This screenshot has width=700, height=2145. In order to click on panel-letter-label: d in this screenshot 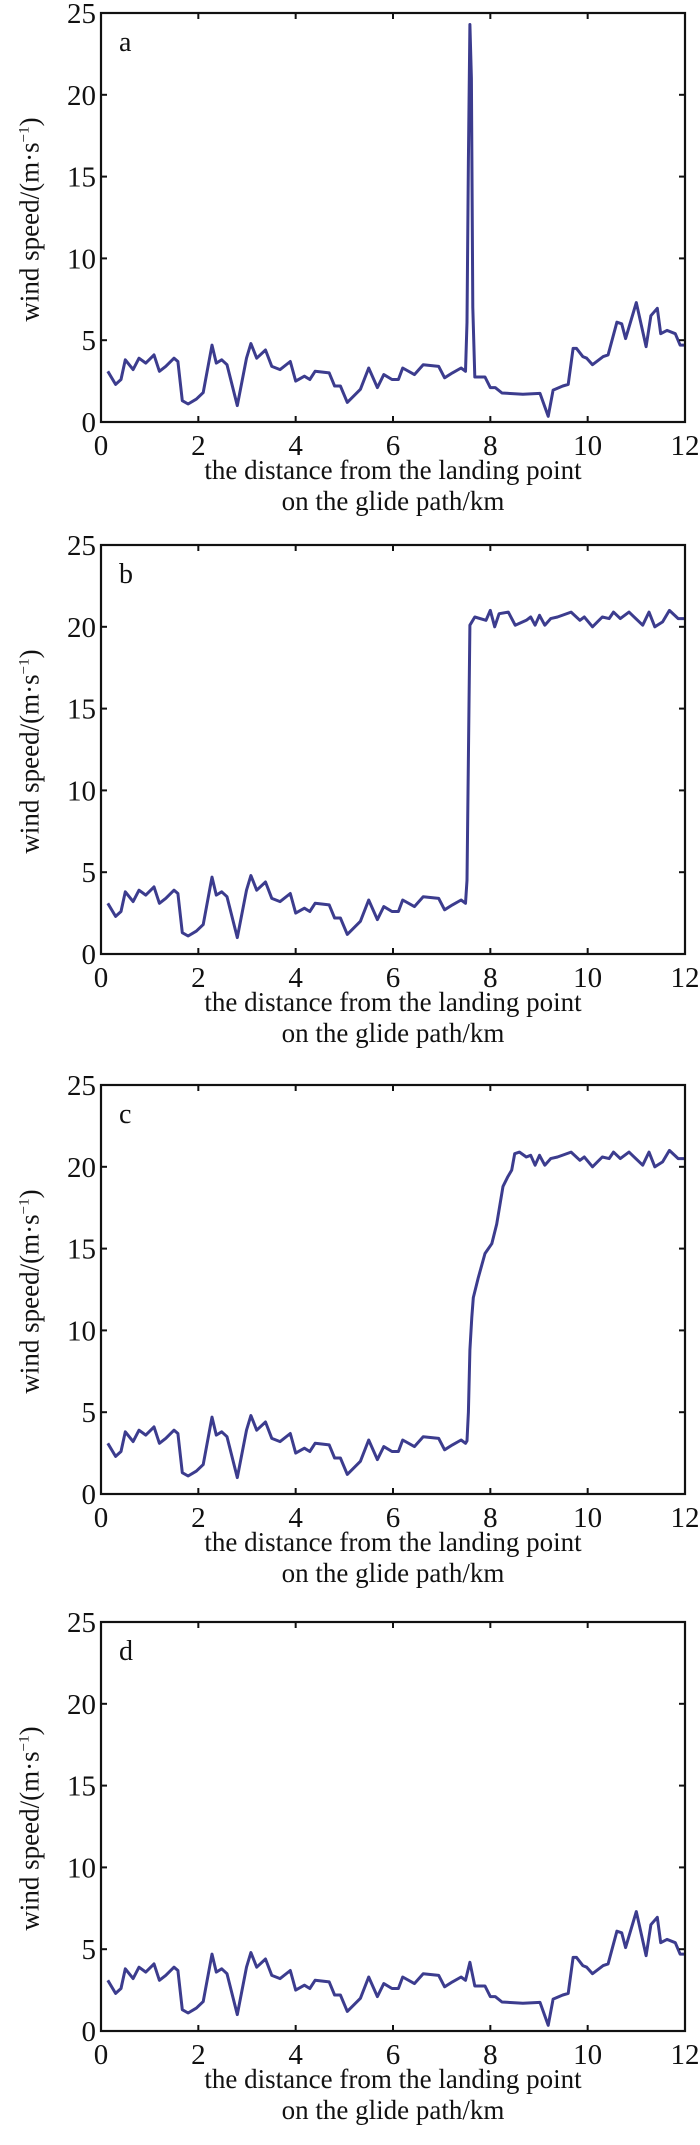, I will do `click(126, 1651)`.